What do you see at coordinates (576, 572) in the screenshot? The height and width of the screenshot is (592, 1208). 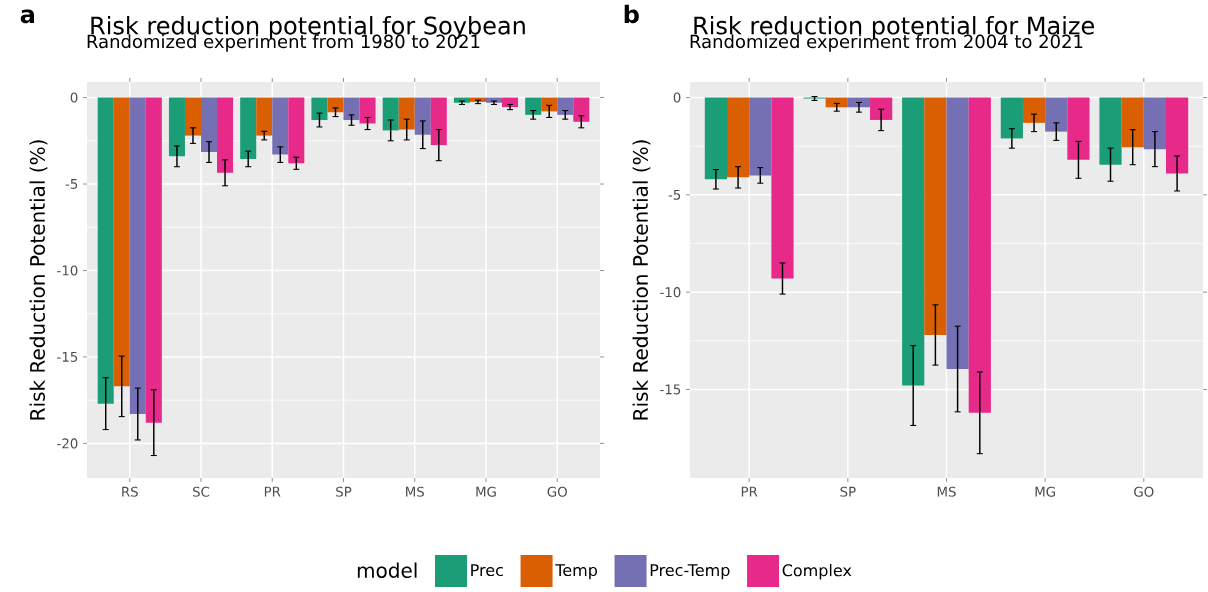 I see `legend-label: Temp` at bounding box center [576, 572].